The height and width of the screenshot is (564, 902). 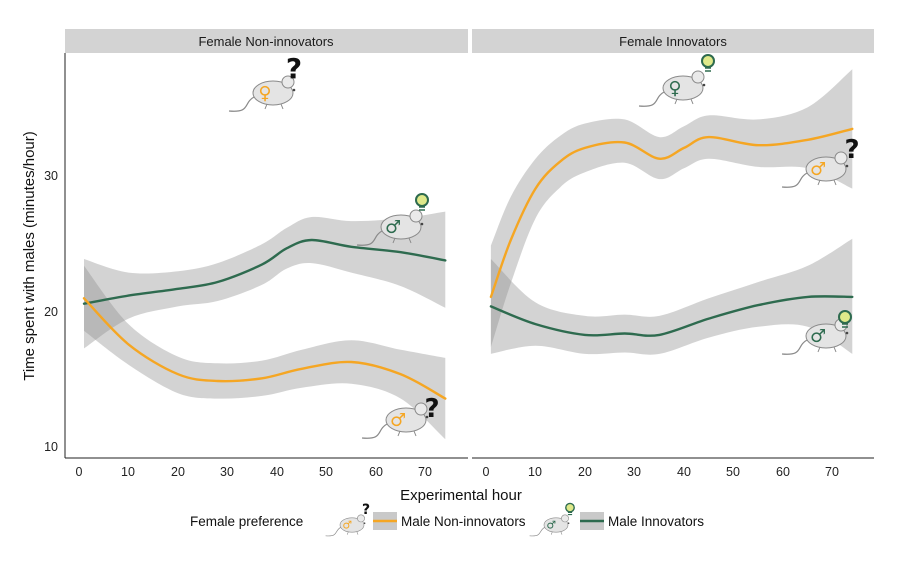 I want to click on y-tick-label: 10, so click(x=51, y=447).